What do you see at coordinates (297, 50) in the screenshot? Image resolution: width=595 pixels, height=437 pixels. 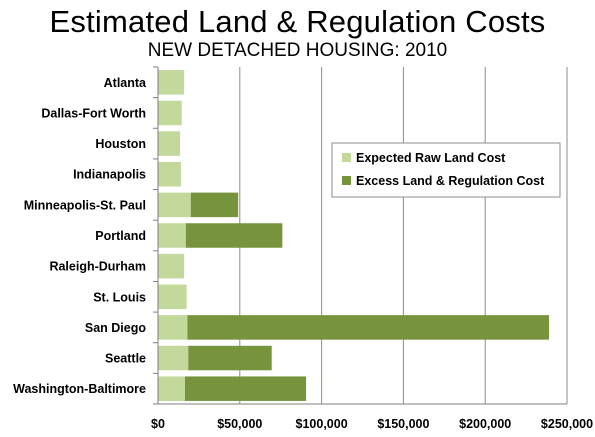 I see `chart-subtitle: NEW DETACHED HOUSING: 2010` at bounding box center [297, 50].